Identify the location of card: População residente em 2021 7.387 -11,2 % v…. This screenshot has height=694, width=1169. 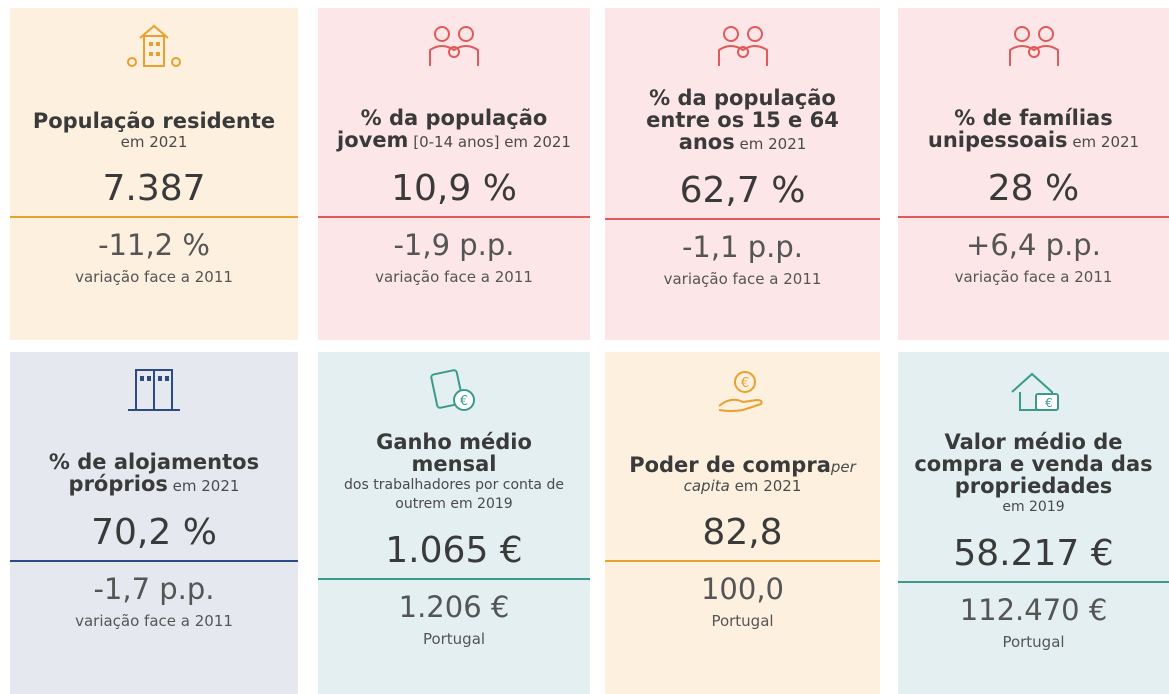
(154, 174).